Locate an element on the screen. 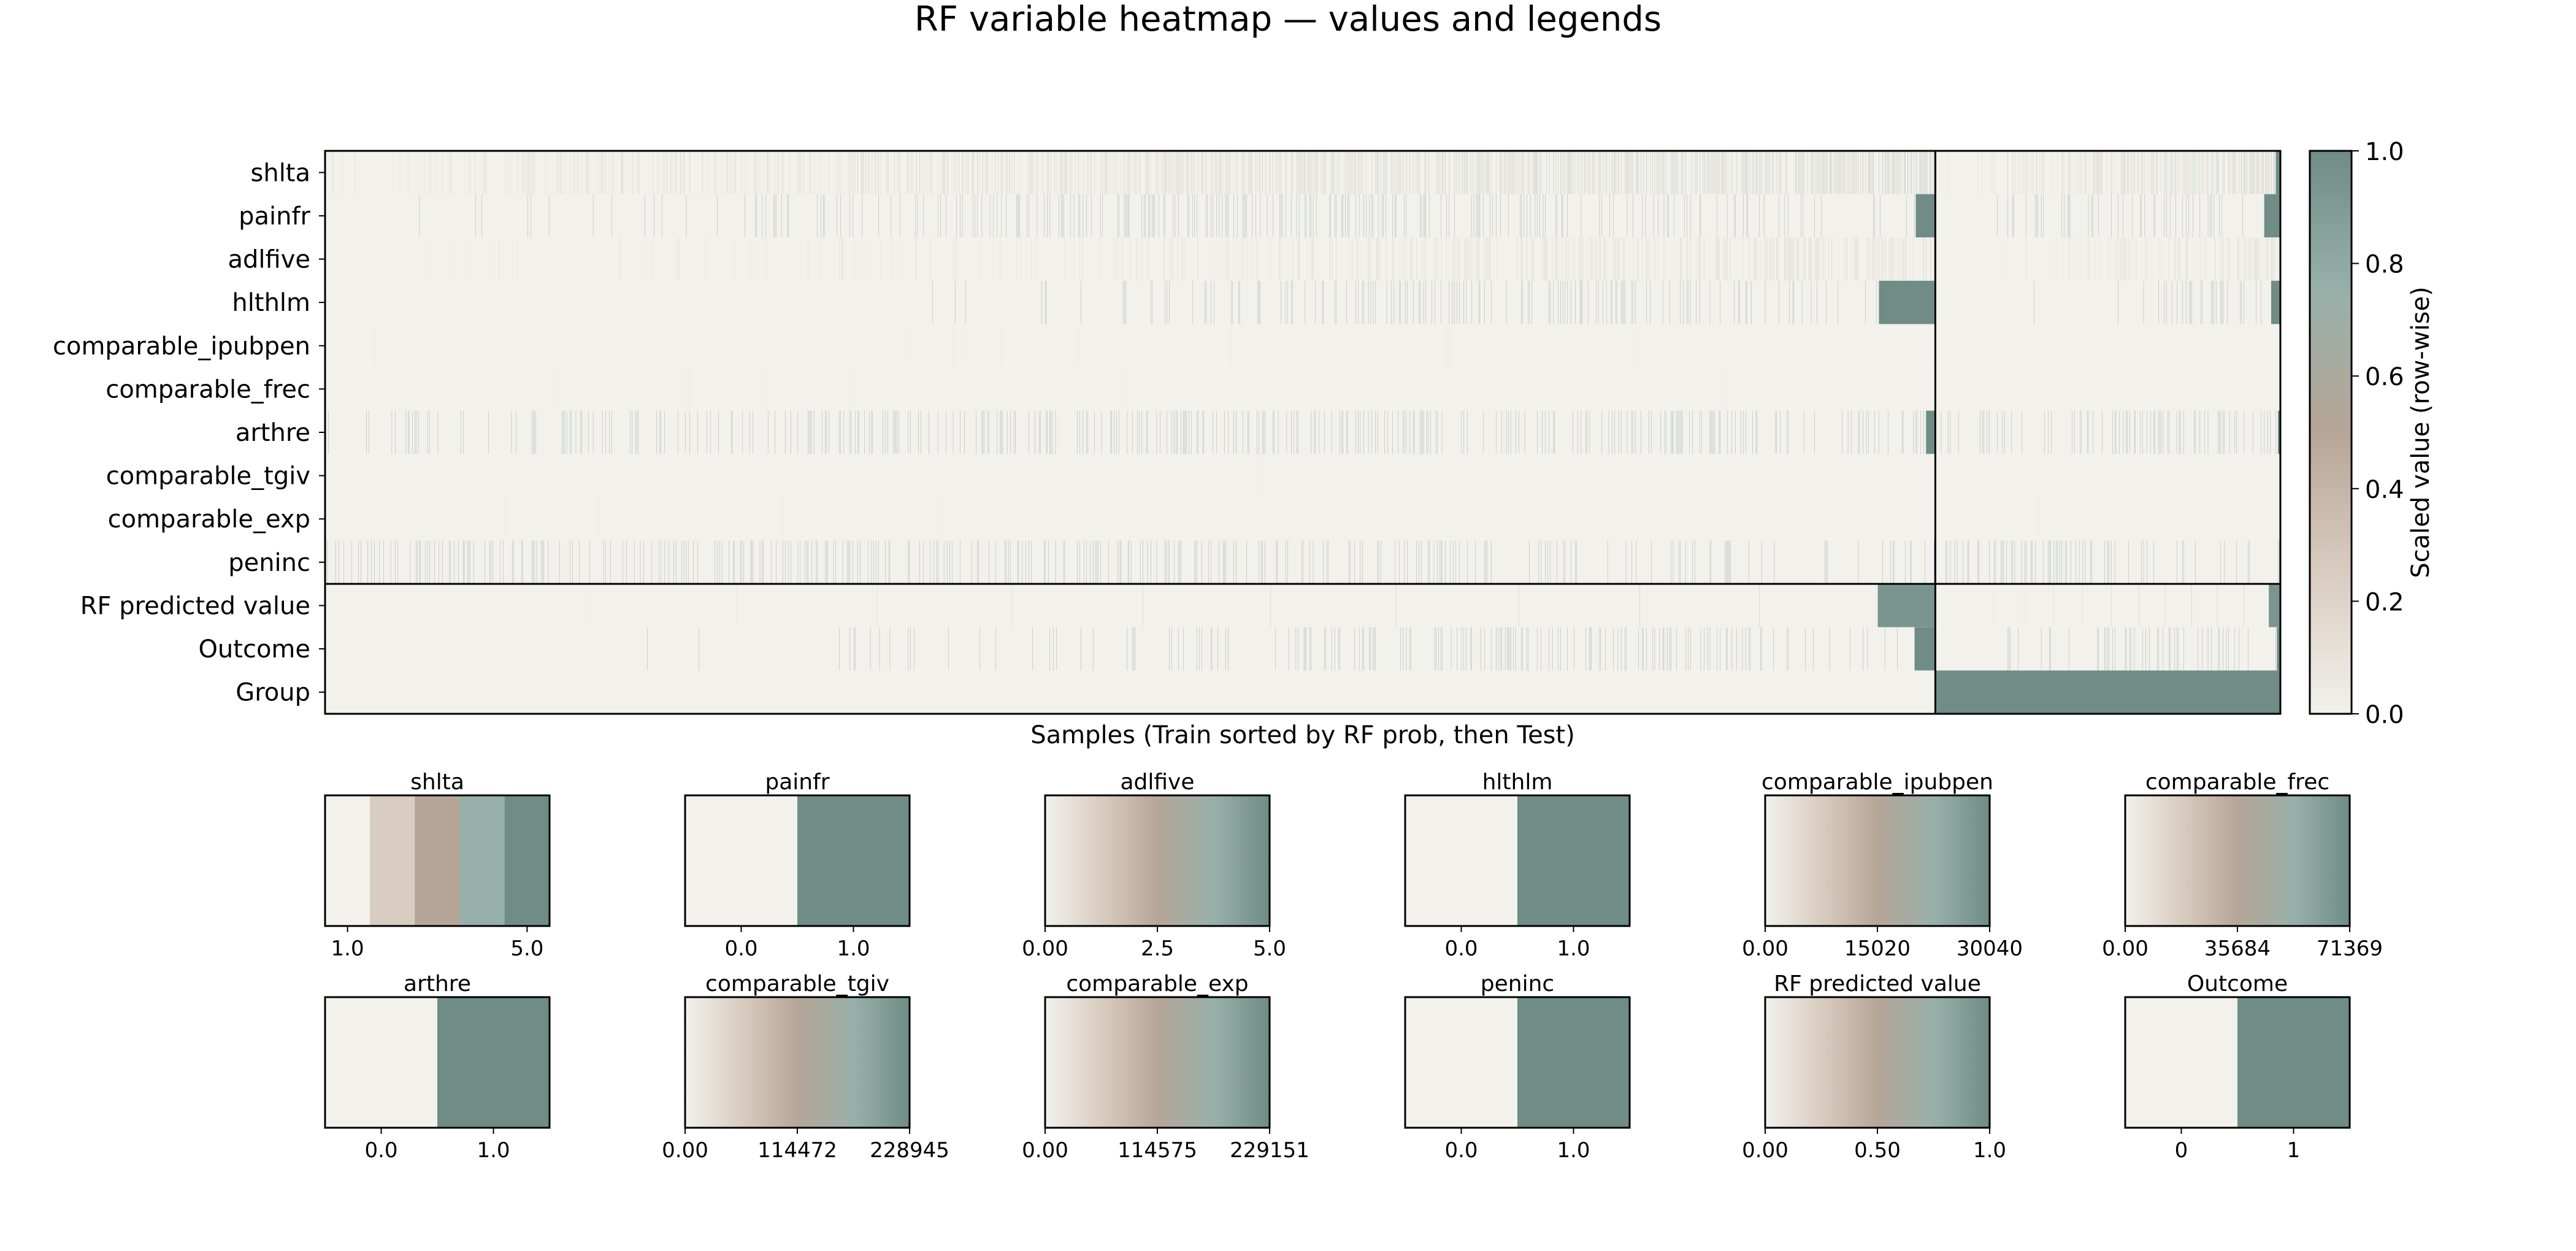 Image resolution: width=2576 pixels, height=1251 pixels. row-label: comparable_tgiv is located at coordinates (208, 477).